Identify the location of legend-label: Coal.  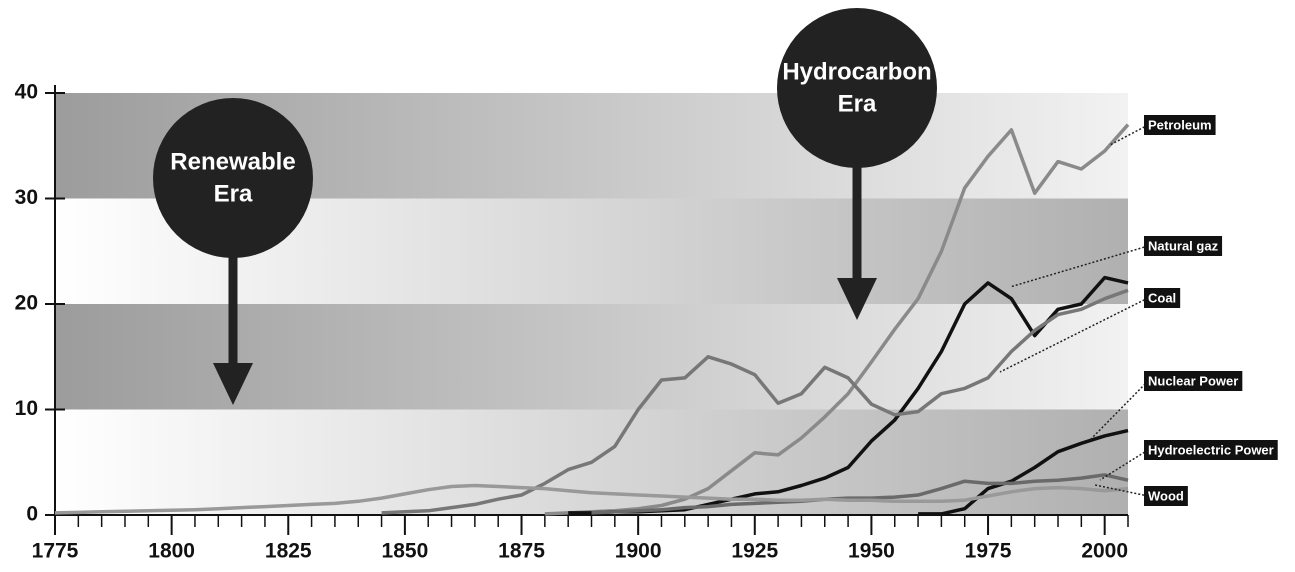
(1162, 297).